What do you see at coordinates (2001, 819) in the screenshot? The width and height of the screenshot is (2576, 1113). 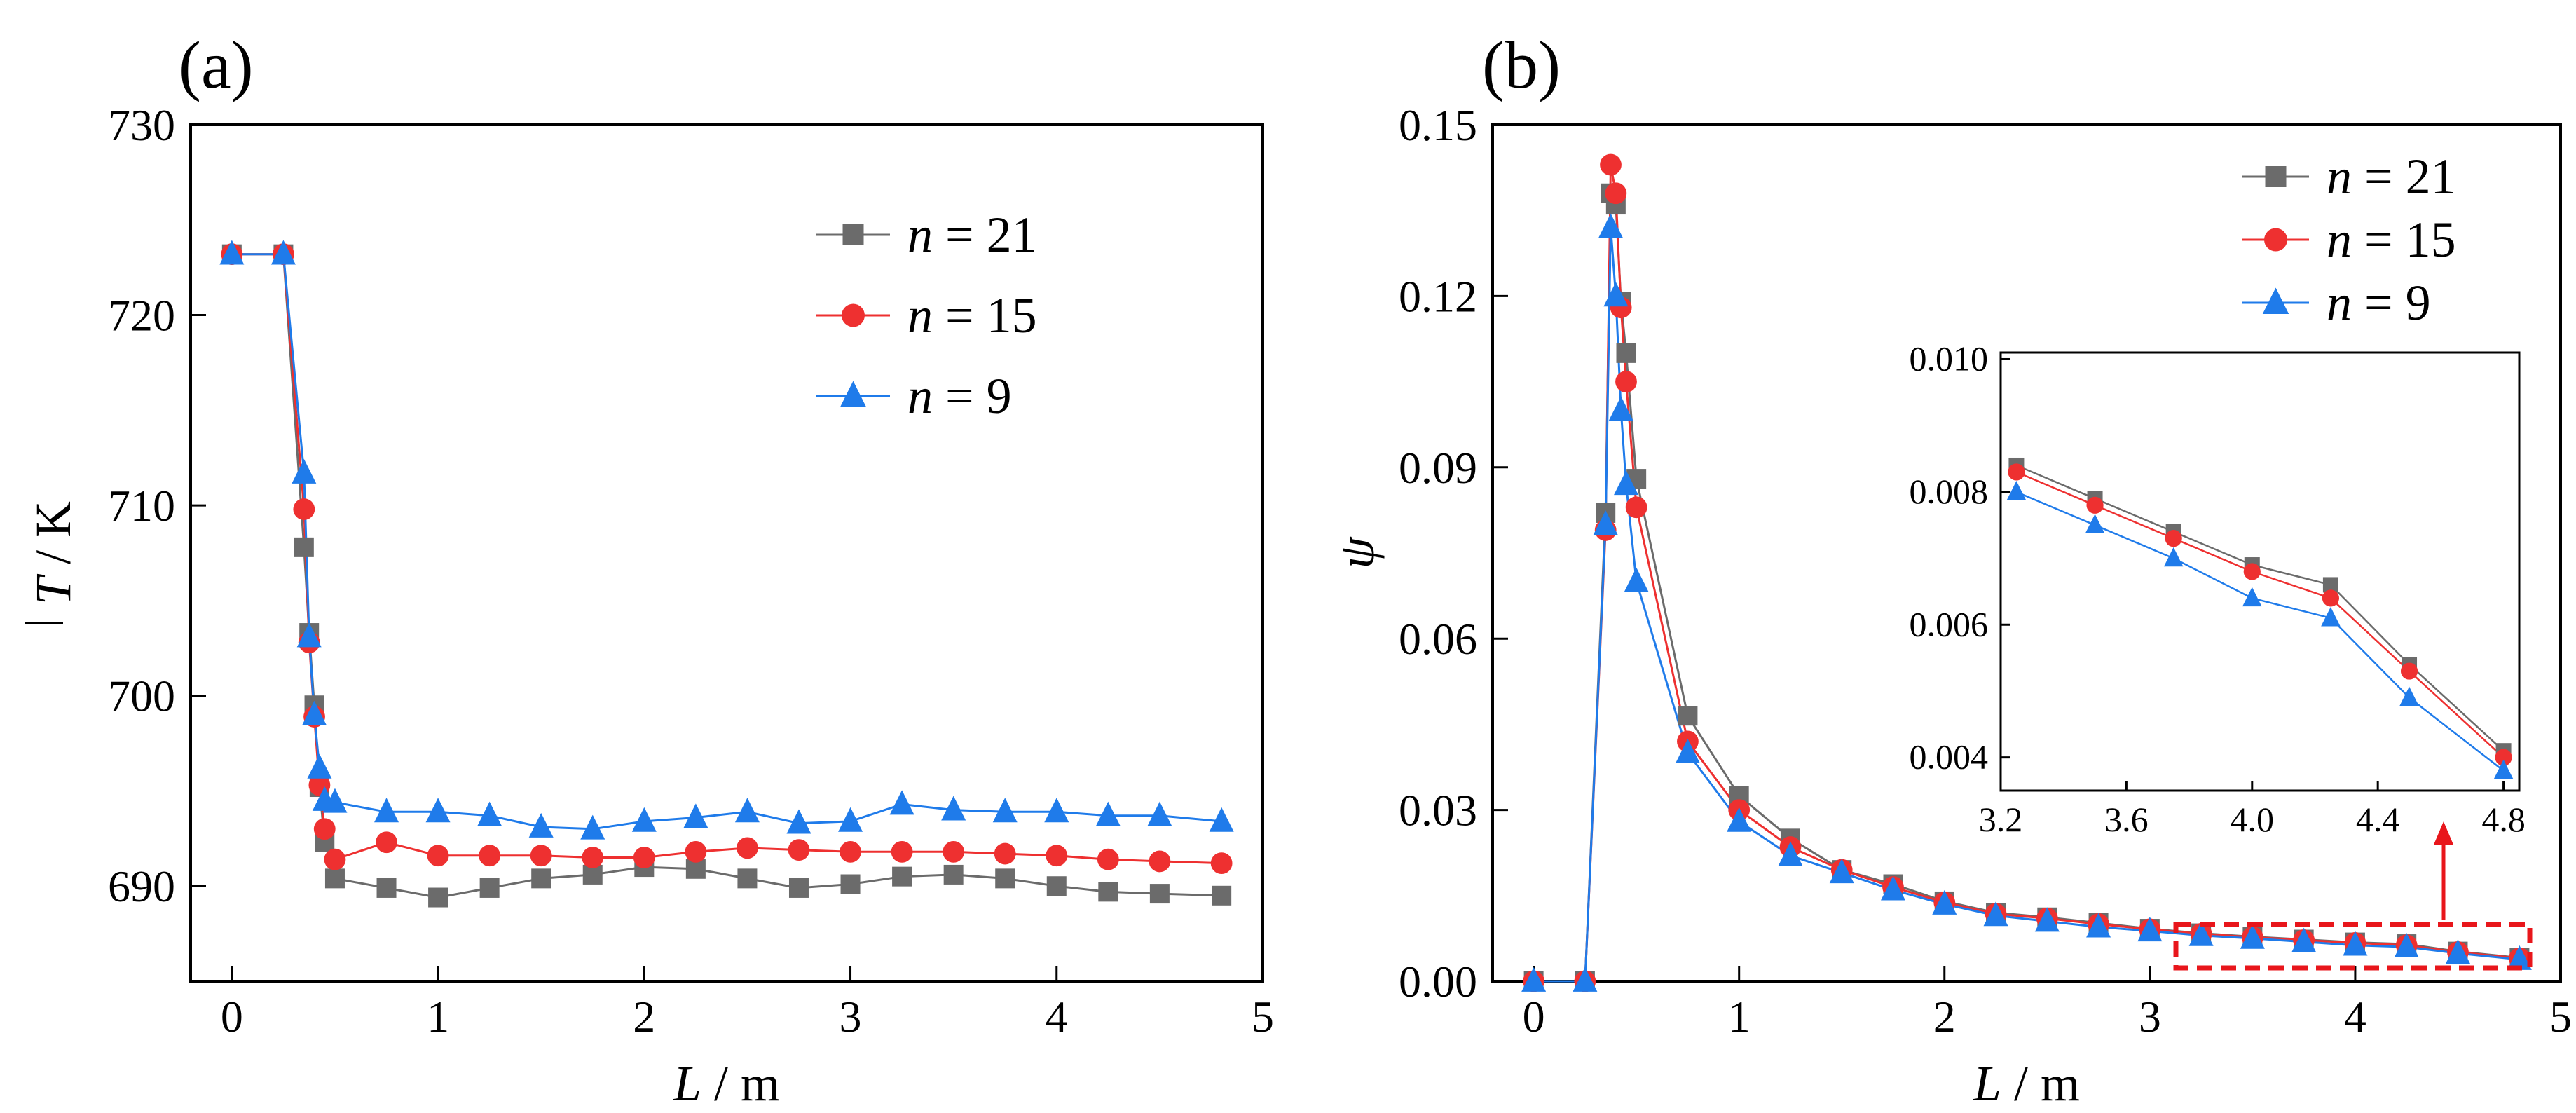 I see `inset-xtick-label: 3.2` at bounding box center [2001, 819].